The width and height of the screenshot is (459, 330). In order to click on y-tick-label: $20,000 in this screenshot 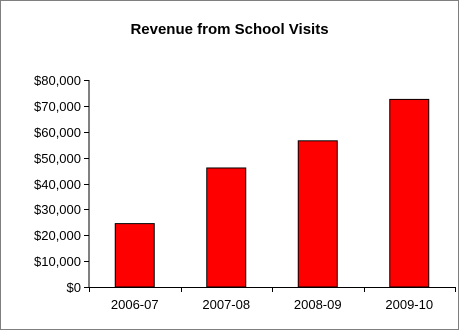, I will do `click(57, 235)`.